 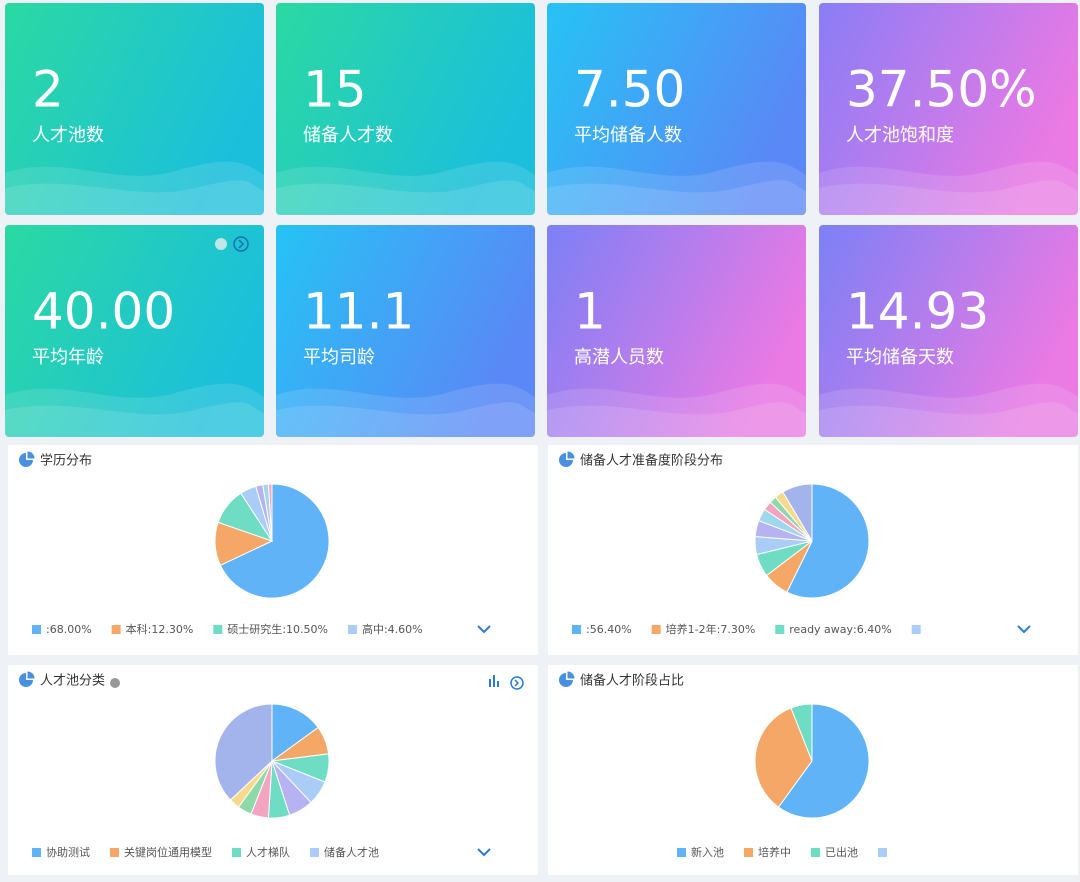 What do you see at coordinates (168, 852) in the screenshot?
I see `legend-label: 关键岗位通用模型` at bounding box center [168, 852].